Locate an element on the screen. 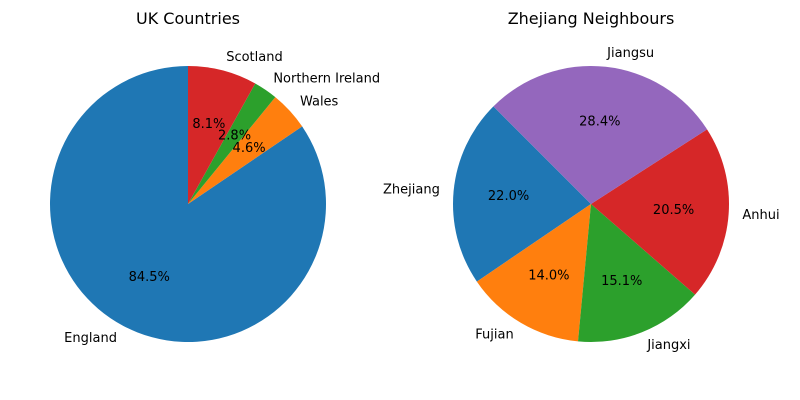  pie-slice-northern-ireland is located at coordinates (232, 143).